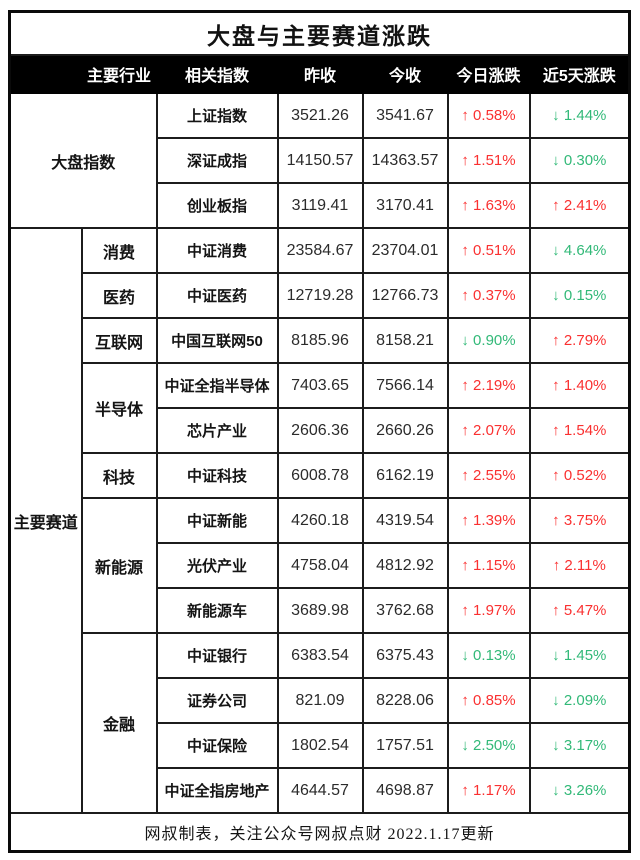 This screenshot has height=860, width=640. Describe the element at coordinates (405, 655) in the screenshot. I see `today-close-cell: 6375.43` at that location.